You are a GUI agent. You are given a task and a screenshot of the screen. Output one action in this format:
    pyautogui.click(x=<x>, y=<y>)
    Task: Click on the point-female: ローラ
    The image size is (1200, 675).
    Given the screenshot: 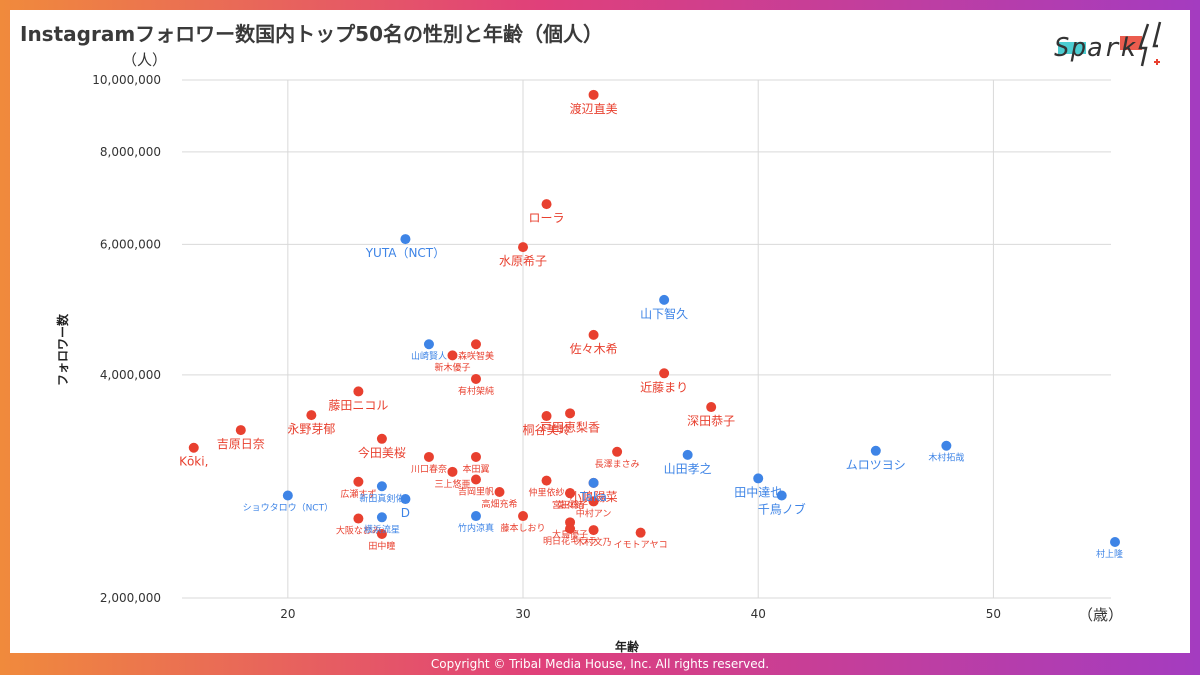 What is the action you would take?
    pyautogui.click(x=547, y=212)
    